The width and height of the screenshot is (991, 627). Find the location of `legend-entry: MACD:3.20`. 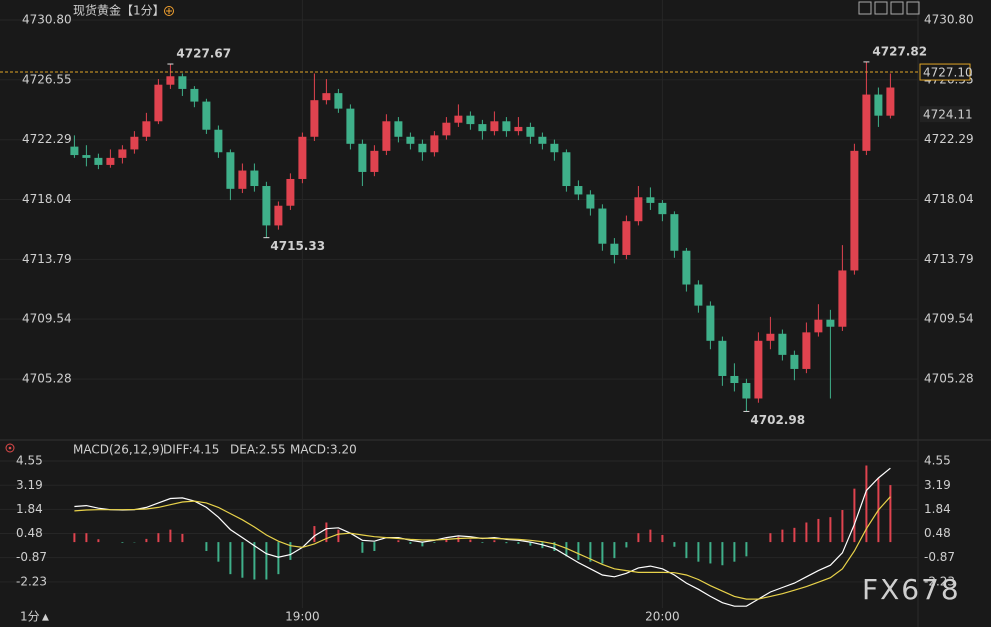

legend-entry: MACD:3.20 is located at coordinates (323, 450).